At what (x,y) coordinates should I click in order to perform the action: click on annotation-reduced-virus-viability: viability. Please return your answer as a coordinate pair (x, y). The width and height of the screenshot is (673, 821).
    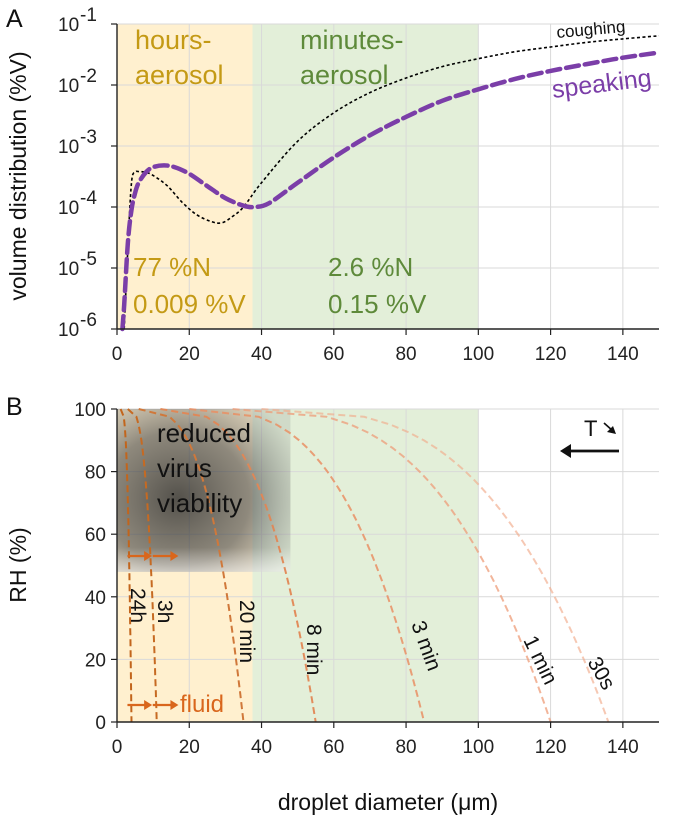
    Looking at the image, I should click on (199, 503).